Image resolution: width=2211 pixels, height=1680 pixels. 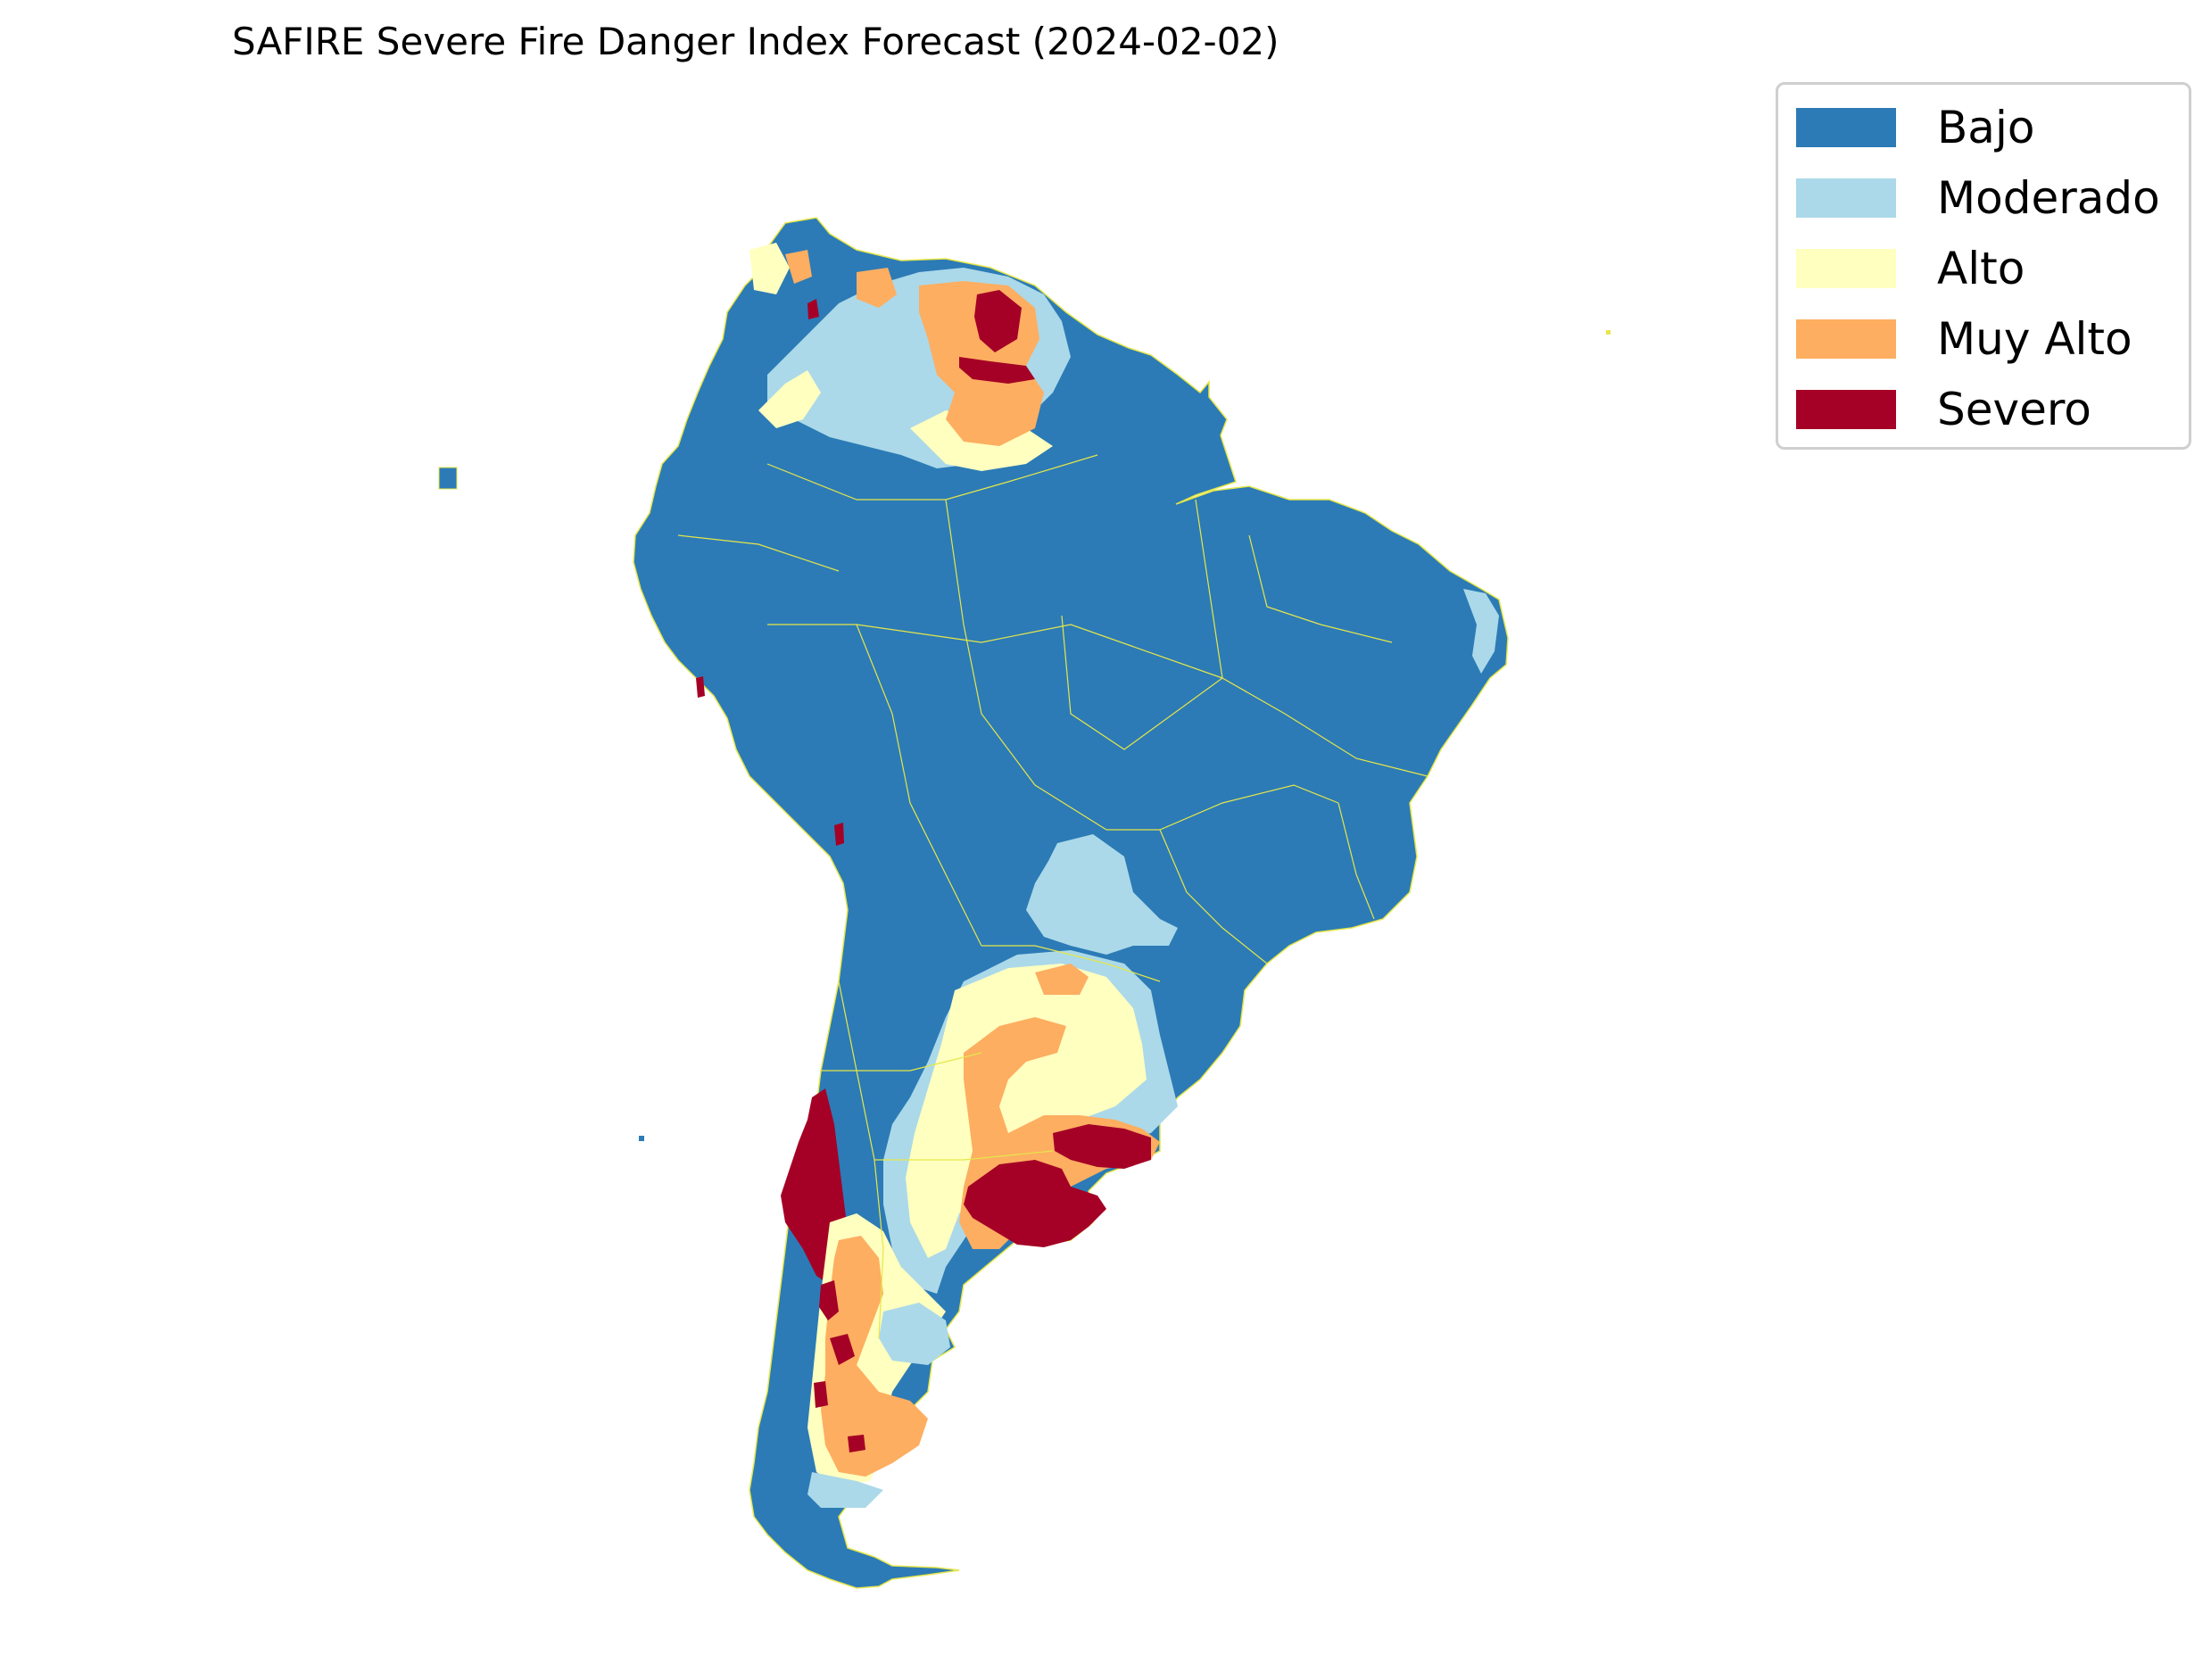 I want to click on island-galapagos, so click(x=448, y=478).